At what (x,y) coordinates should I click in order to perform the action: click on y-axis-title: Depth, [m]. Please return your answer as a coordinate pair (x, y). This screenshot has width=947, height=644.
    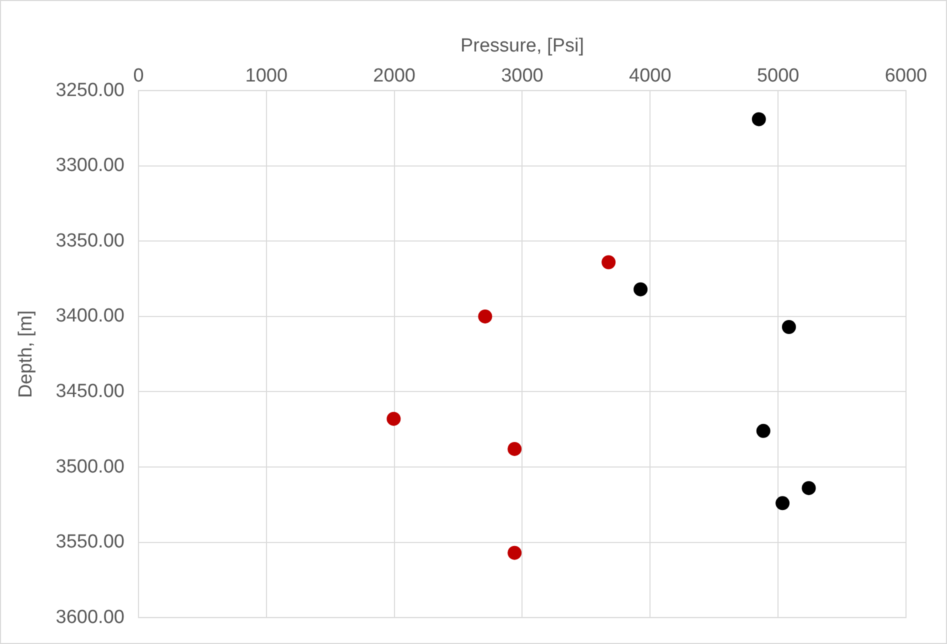
    Looking at the image, I should click on (26, 354).